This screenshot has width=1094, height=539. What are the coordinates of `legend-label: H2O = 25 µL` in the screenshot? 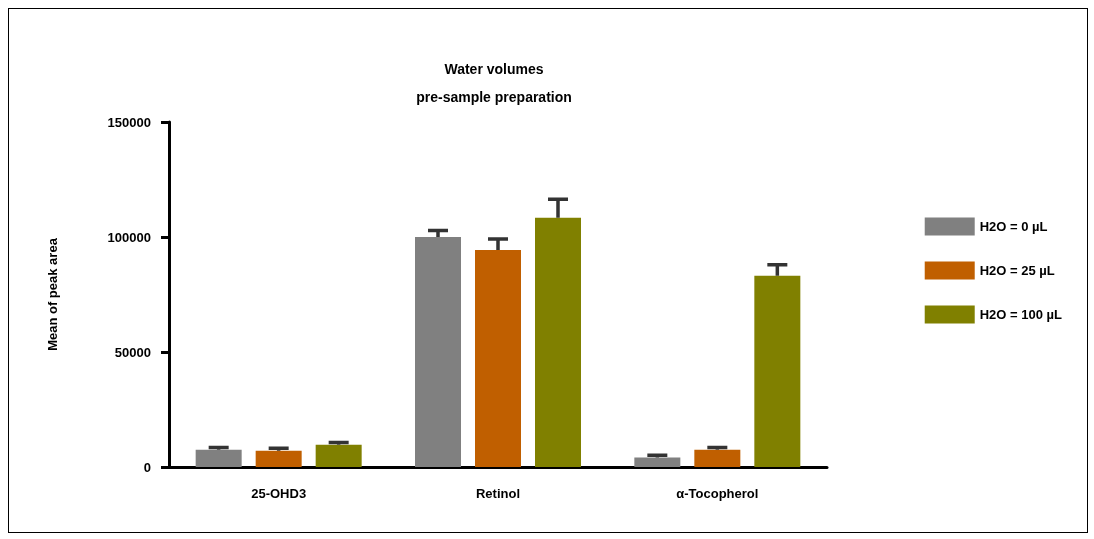 It's located at (1017, 270).